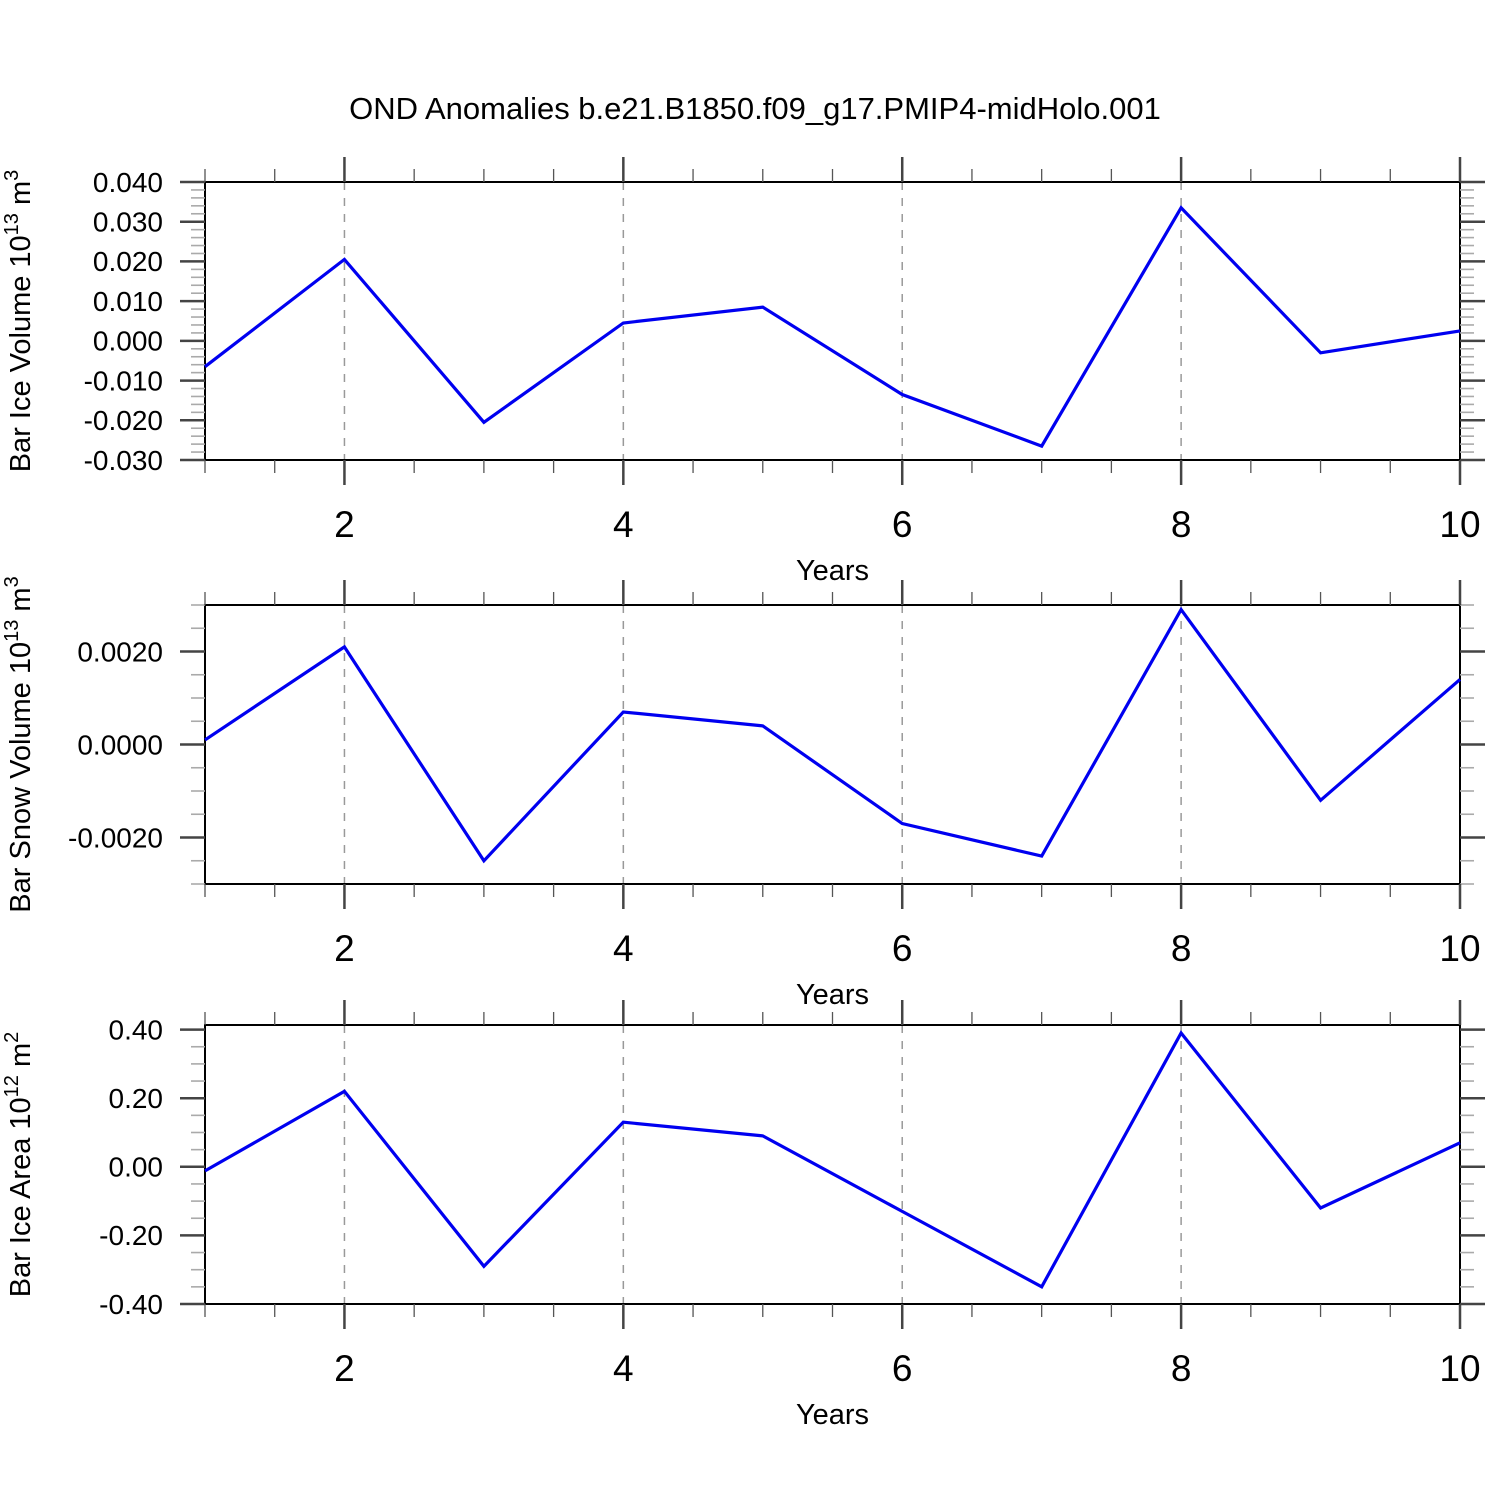 The image size is (1500, 1500). Describe the element at coordinates (120, 744) in the screenshot. I see `y-tick-label: 0.0000` at that location.